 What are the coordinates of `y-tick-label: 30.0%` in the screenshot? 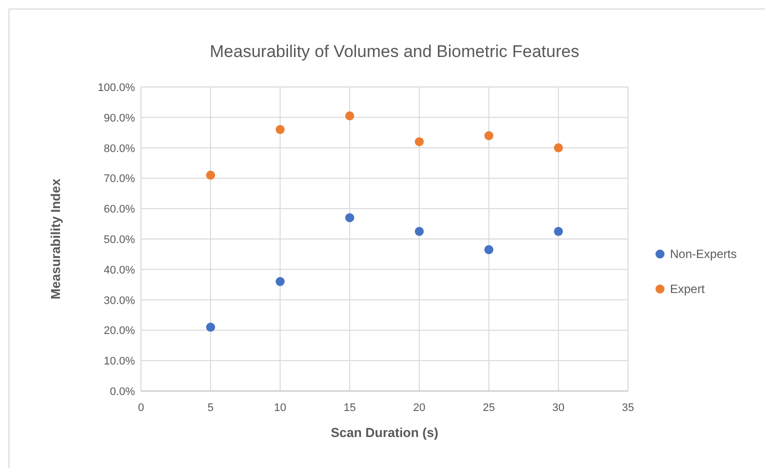 It's located at (120, 300).